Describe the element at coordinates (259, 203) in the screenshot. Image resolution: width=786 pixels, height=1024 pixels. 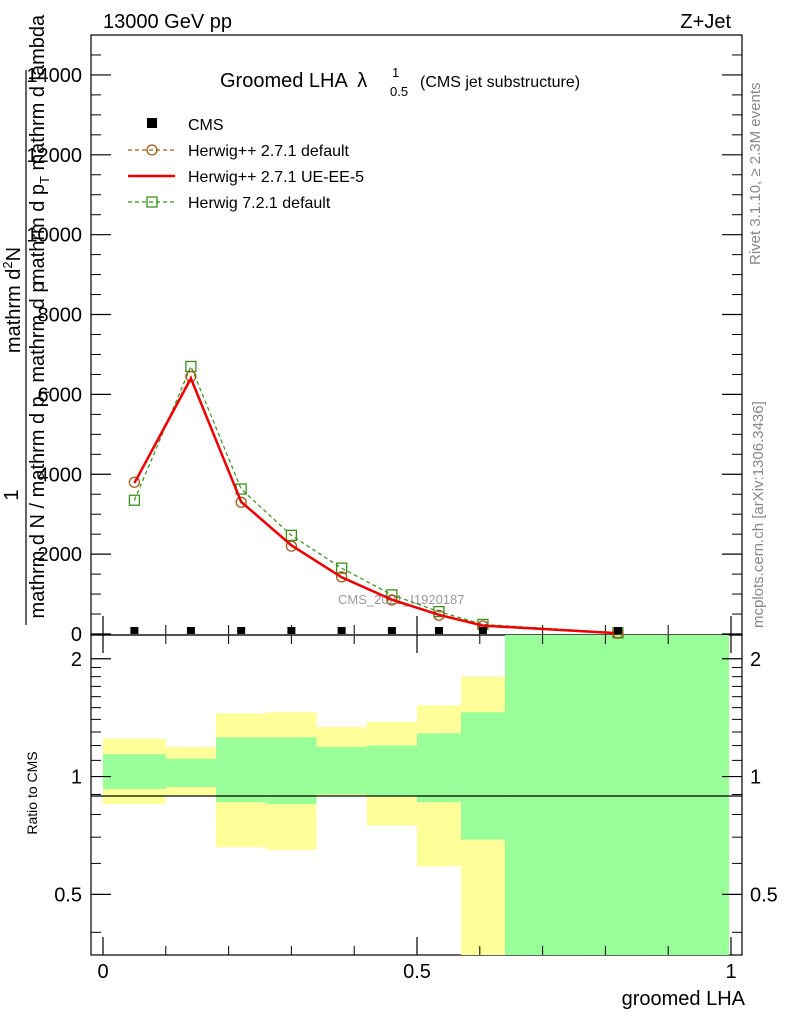
I see `legend-label-herwig7-default: Herwig 7.2.1 default` at that location.